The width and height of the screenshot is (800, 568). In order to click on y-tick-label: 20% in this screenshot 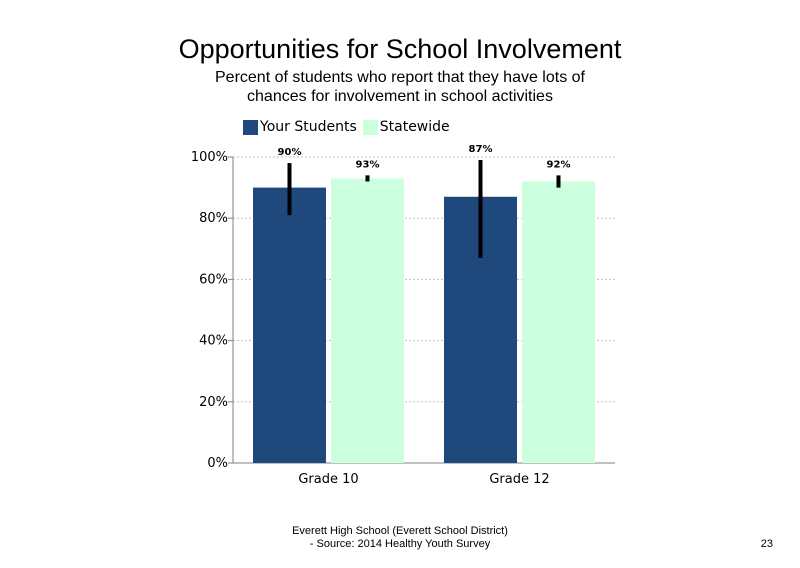, I will do `click(213, 402)`.